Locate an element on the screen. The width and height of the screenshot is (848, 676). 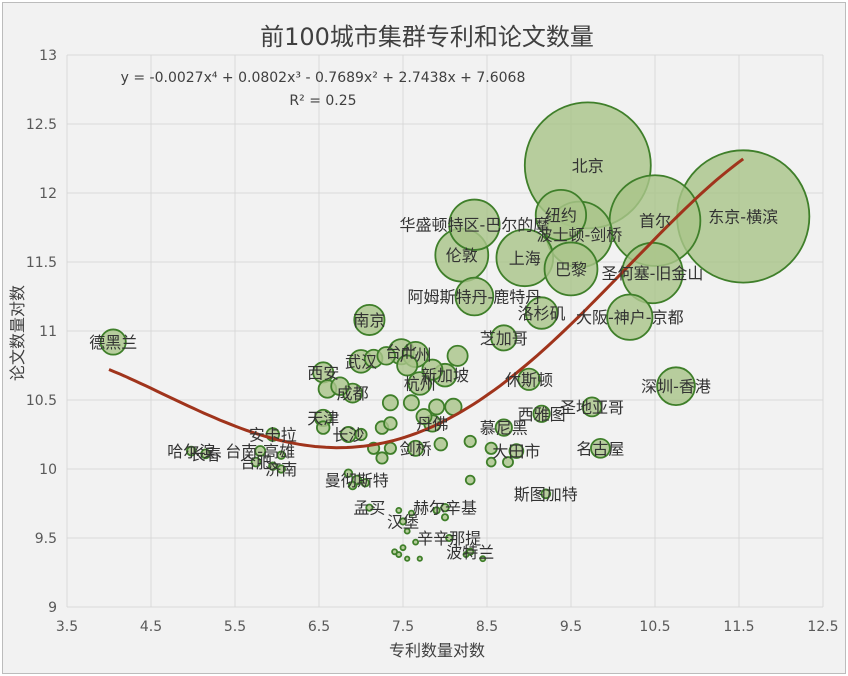
data-label: 洛杉矶 is located at coordinates (542, 313).